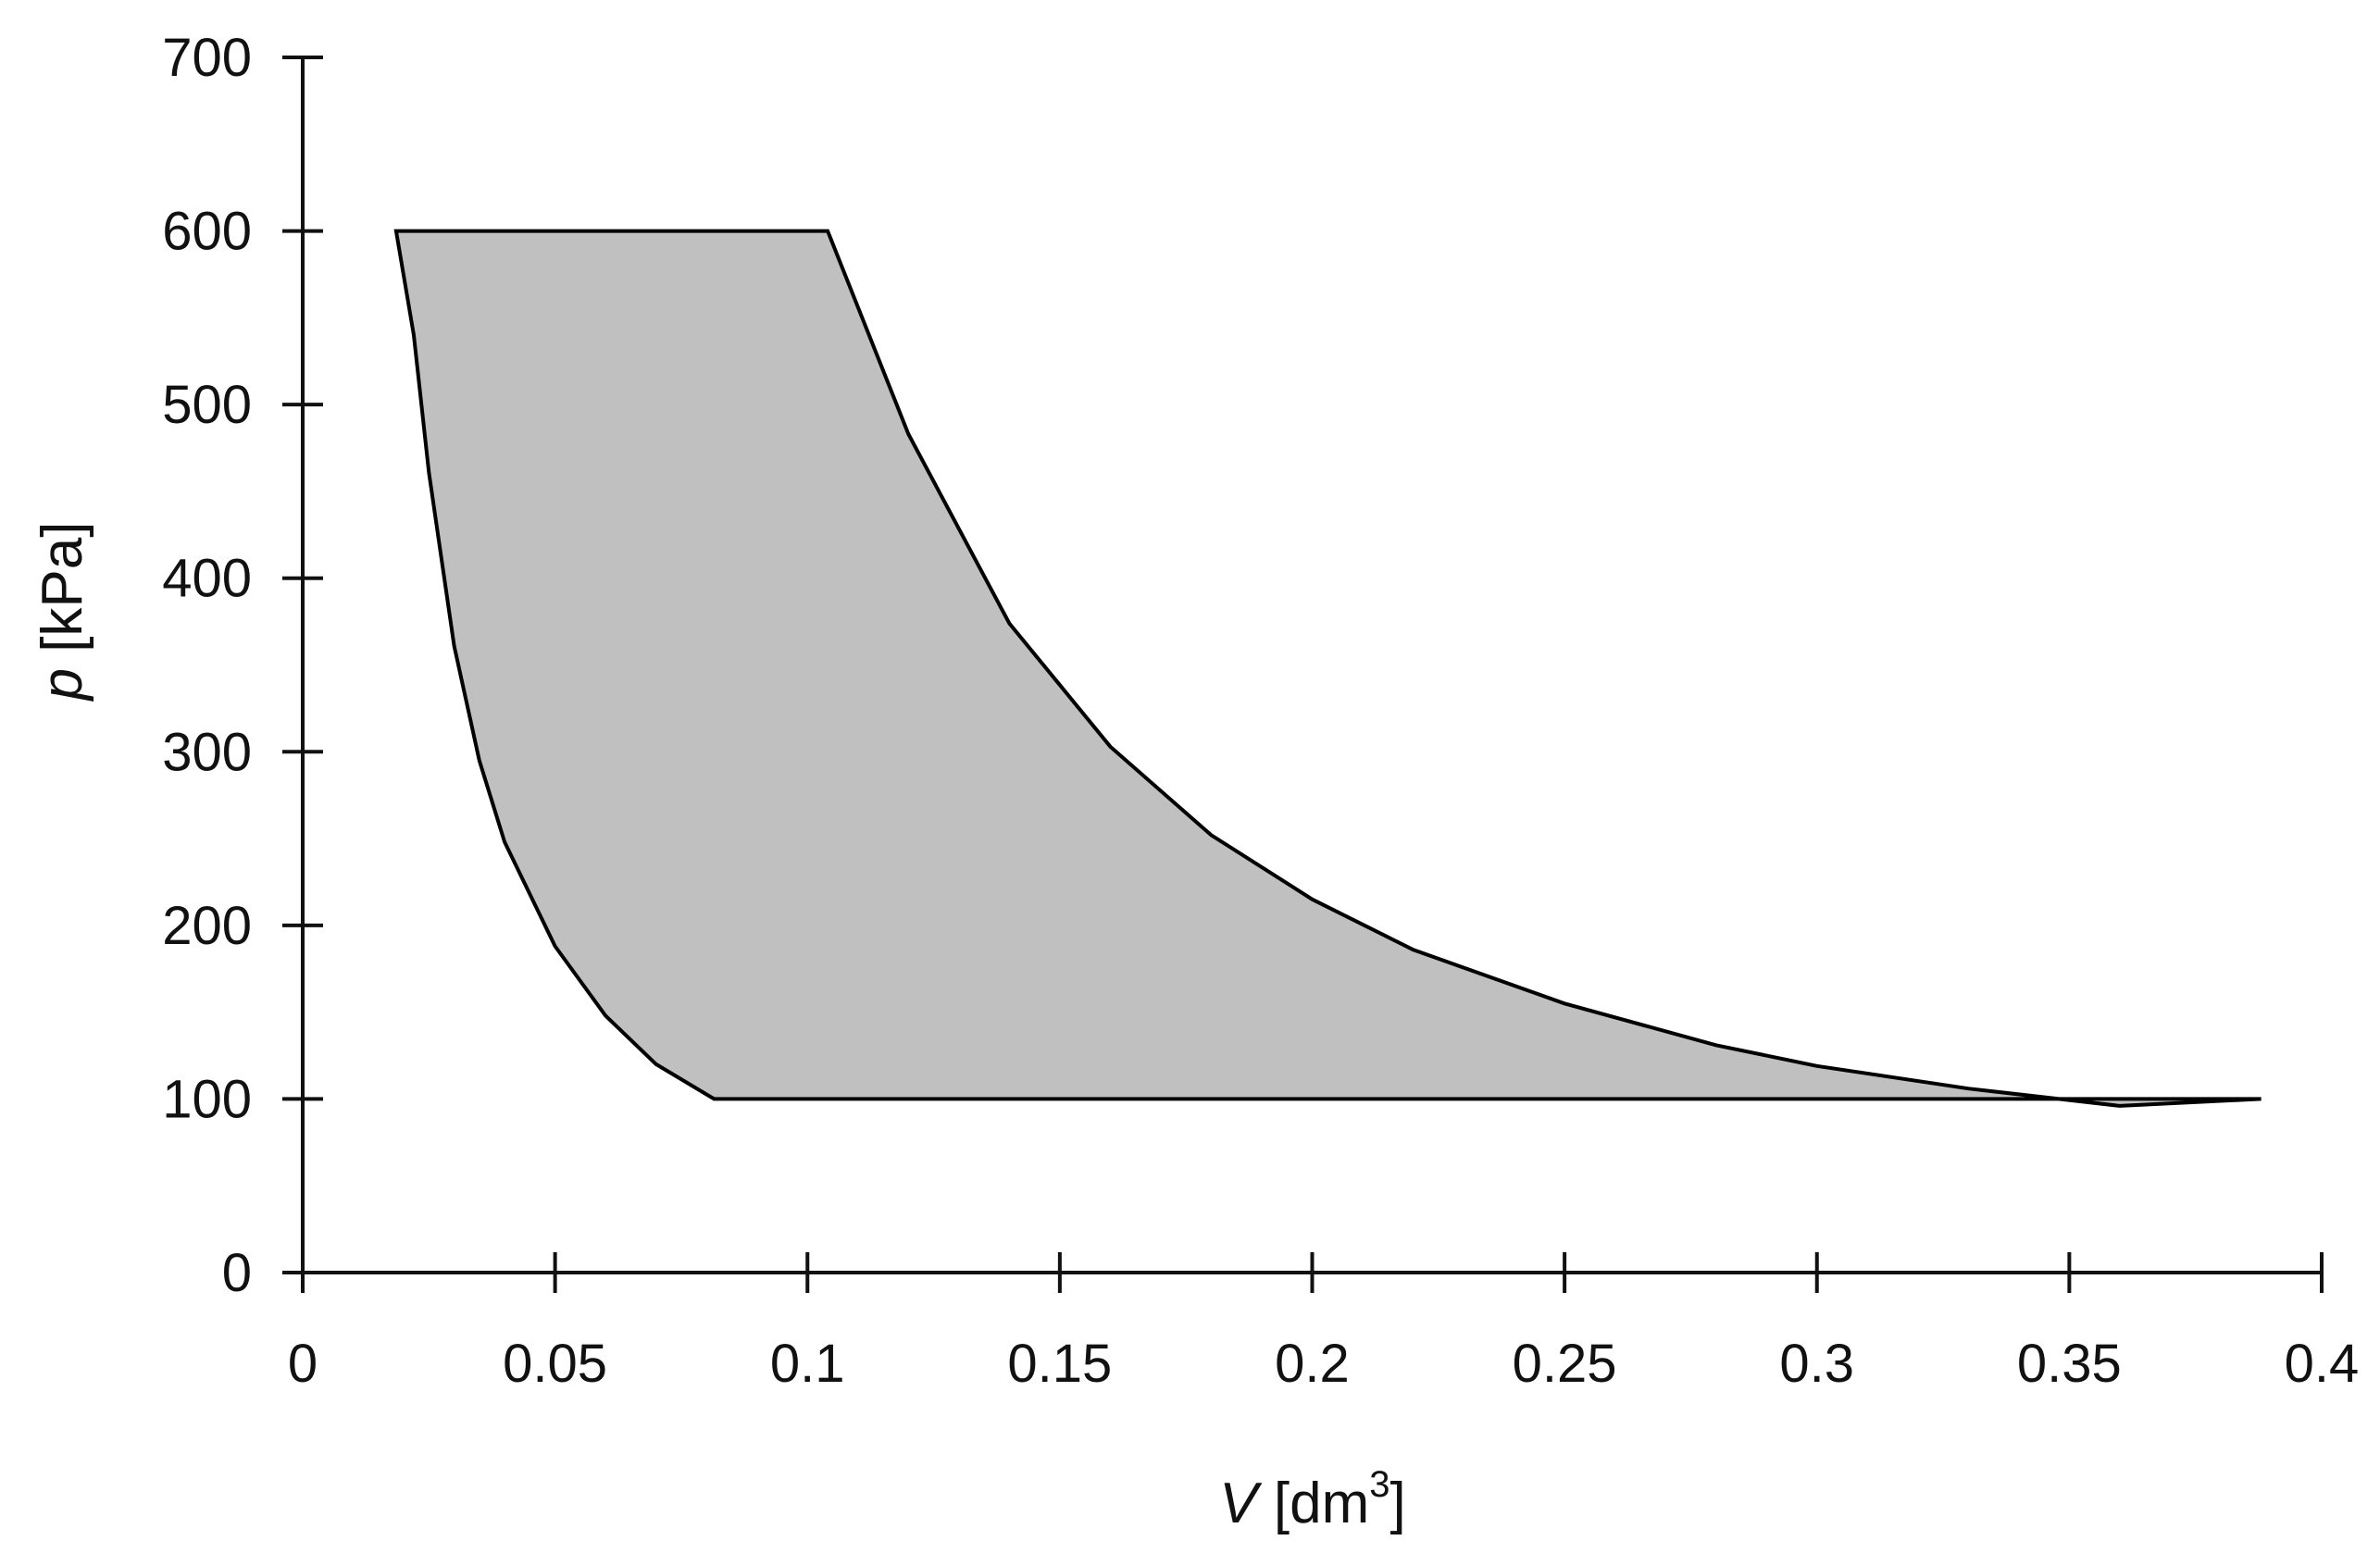  What do you see at coordinates (1397, 1504) in the screenshot?
I see `x-axis-unit-close: ]` at bounding box center [1397, 1504].